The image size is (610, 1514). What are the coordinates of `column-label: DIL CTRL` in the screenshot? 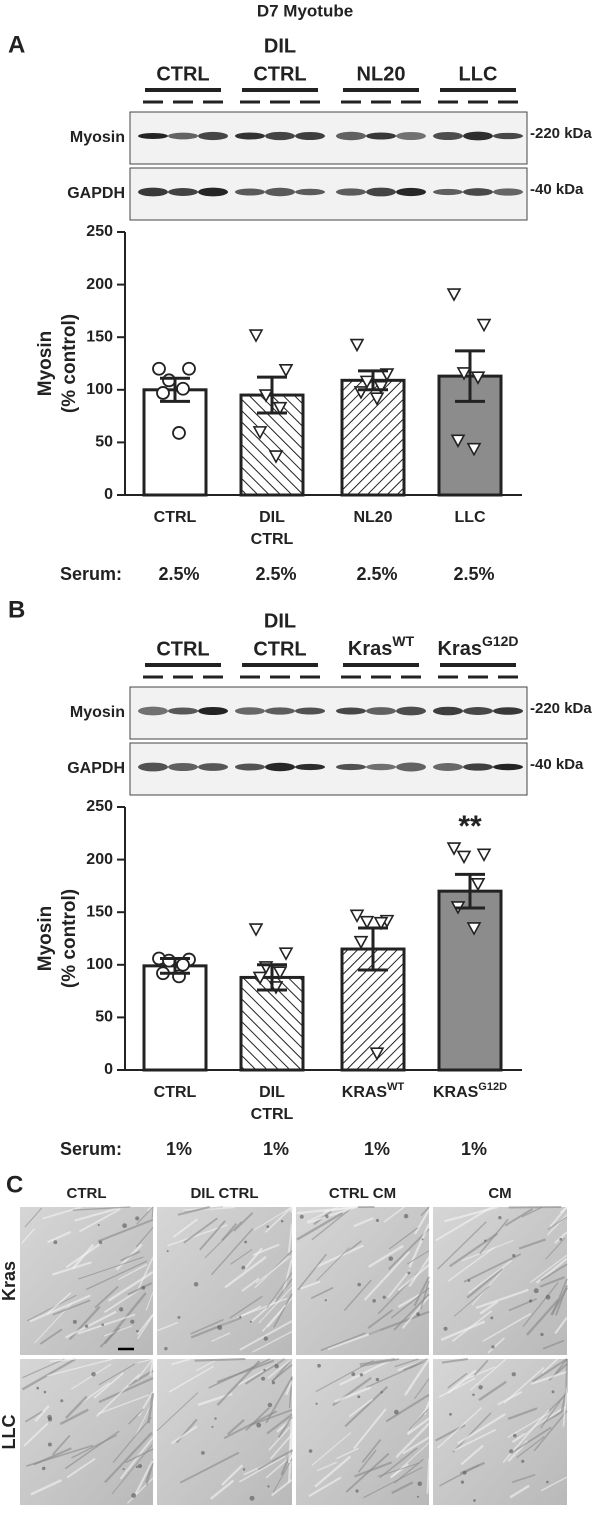 It's located at (224, 1193).